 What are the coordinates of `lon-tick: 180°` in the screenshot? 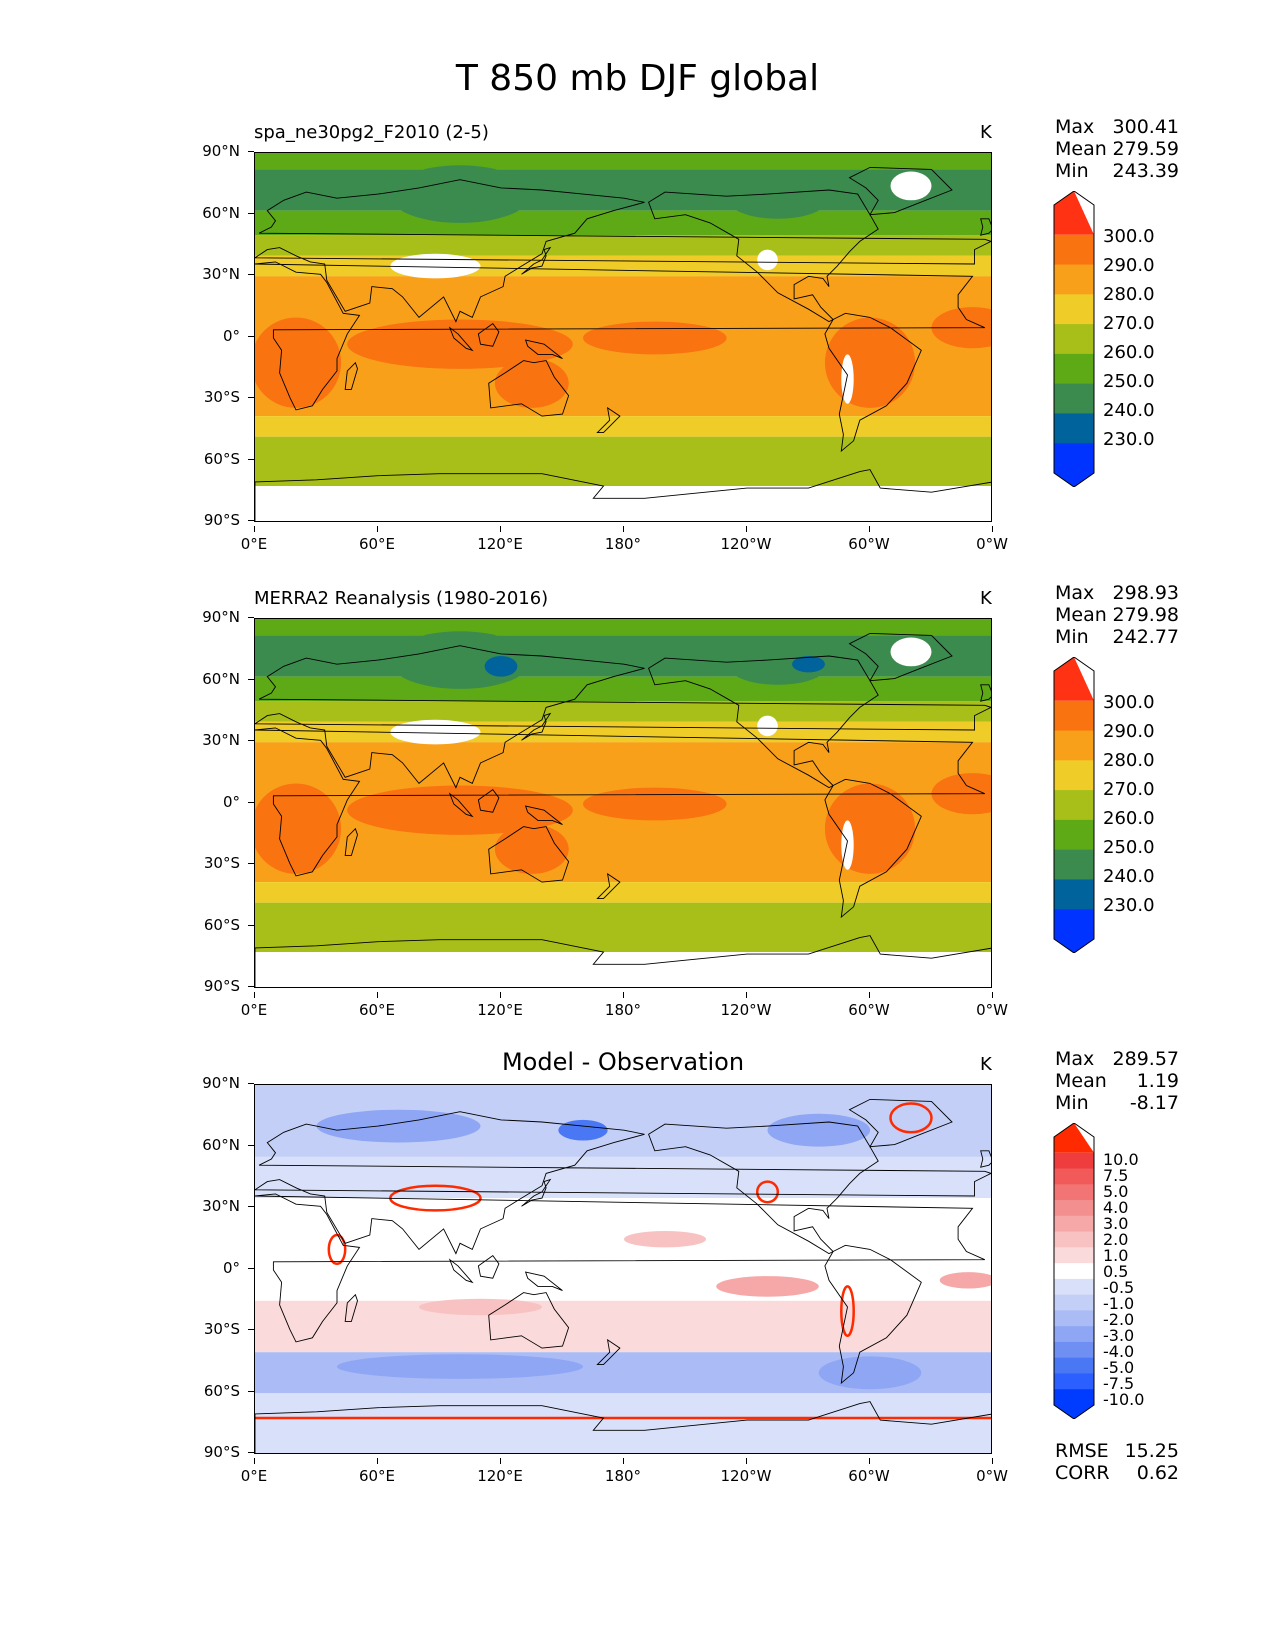 It's located at (623, 1471).